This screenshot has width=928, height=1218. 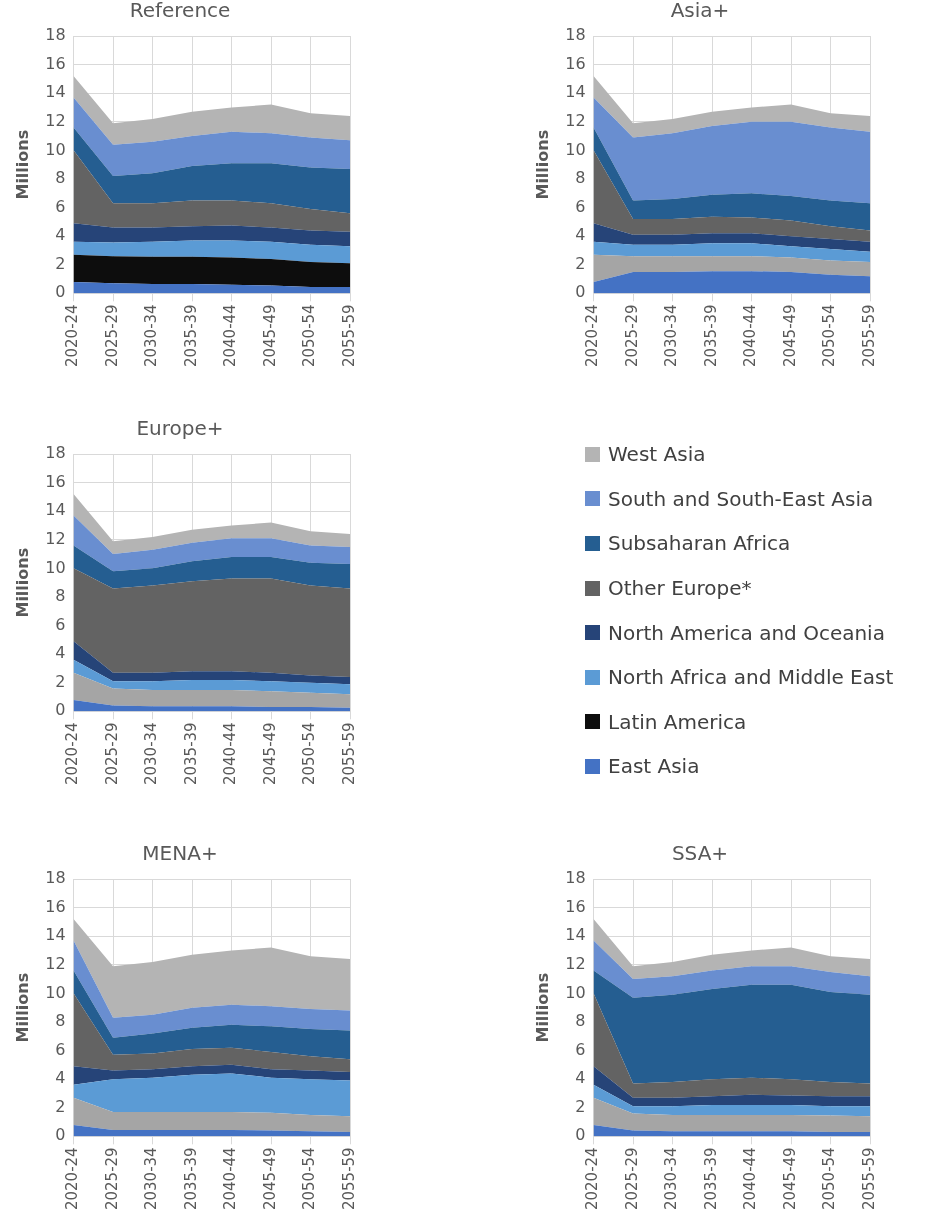 I want to click on legend-label: North Africa and Middle East, so click(x=751, y=677).